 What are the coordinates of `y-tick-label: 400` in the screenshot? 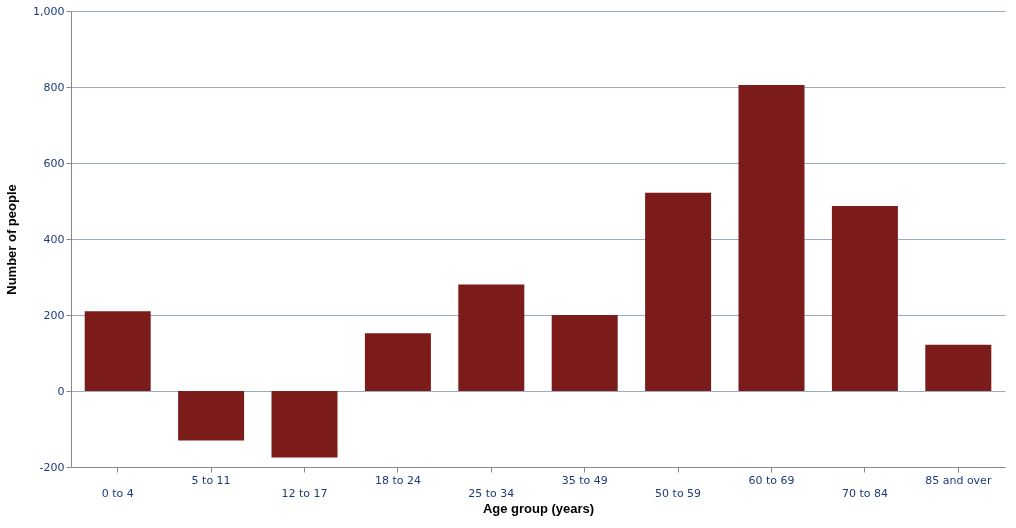 It's located at (54, 239).